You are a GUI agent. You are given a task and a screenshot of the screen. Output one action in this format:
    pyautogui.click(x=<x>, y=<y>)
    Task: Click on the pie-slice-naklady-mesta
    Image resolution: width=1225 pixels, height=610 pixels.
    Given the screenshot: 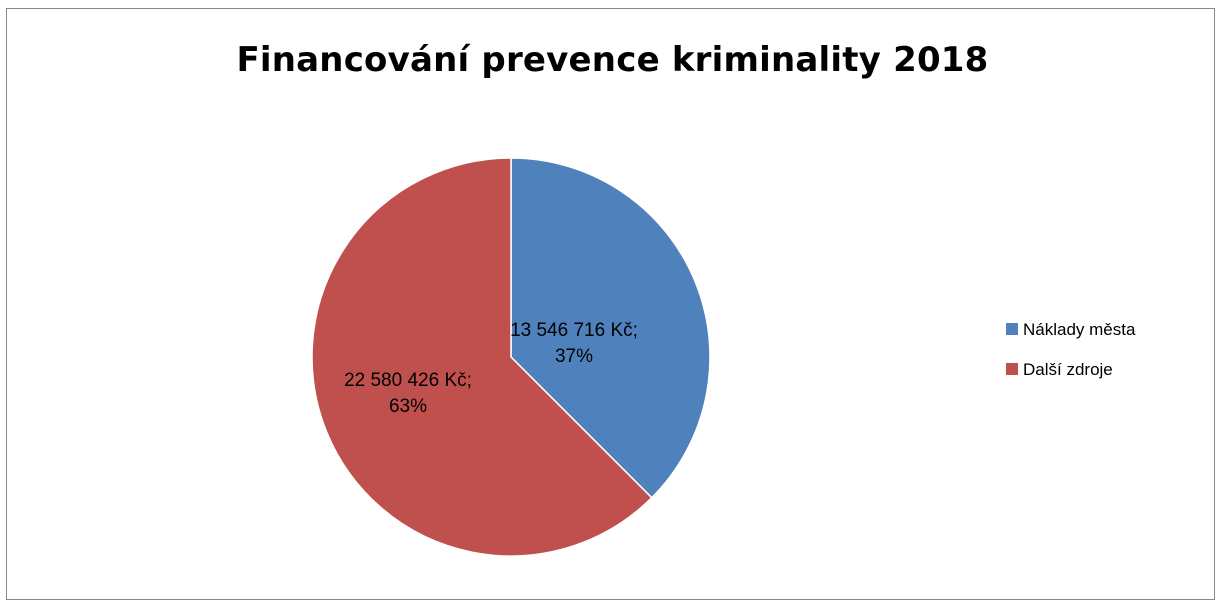 What is the action you would take?
    pyautogui.click(x=610, y=328)
    